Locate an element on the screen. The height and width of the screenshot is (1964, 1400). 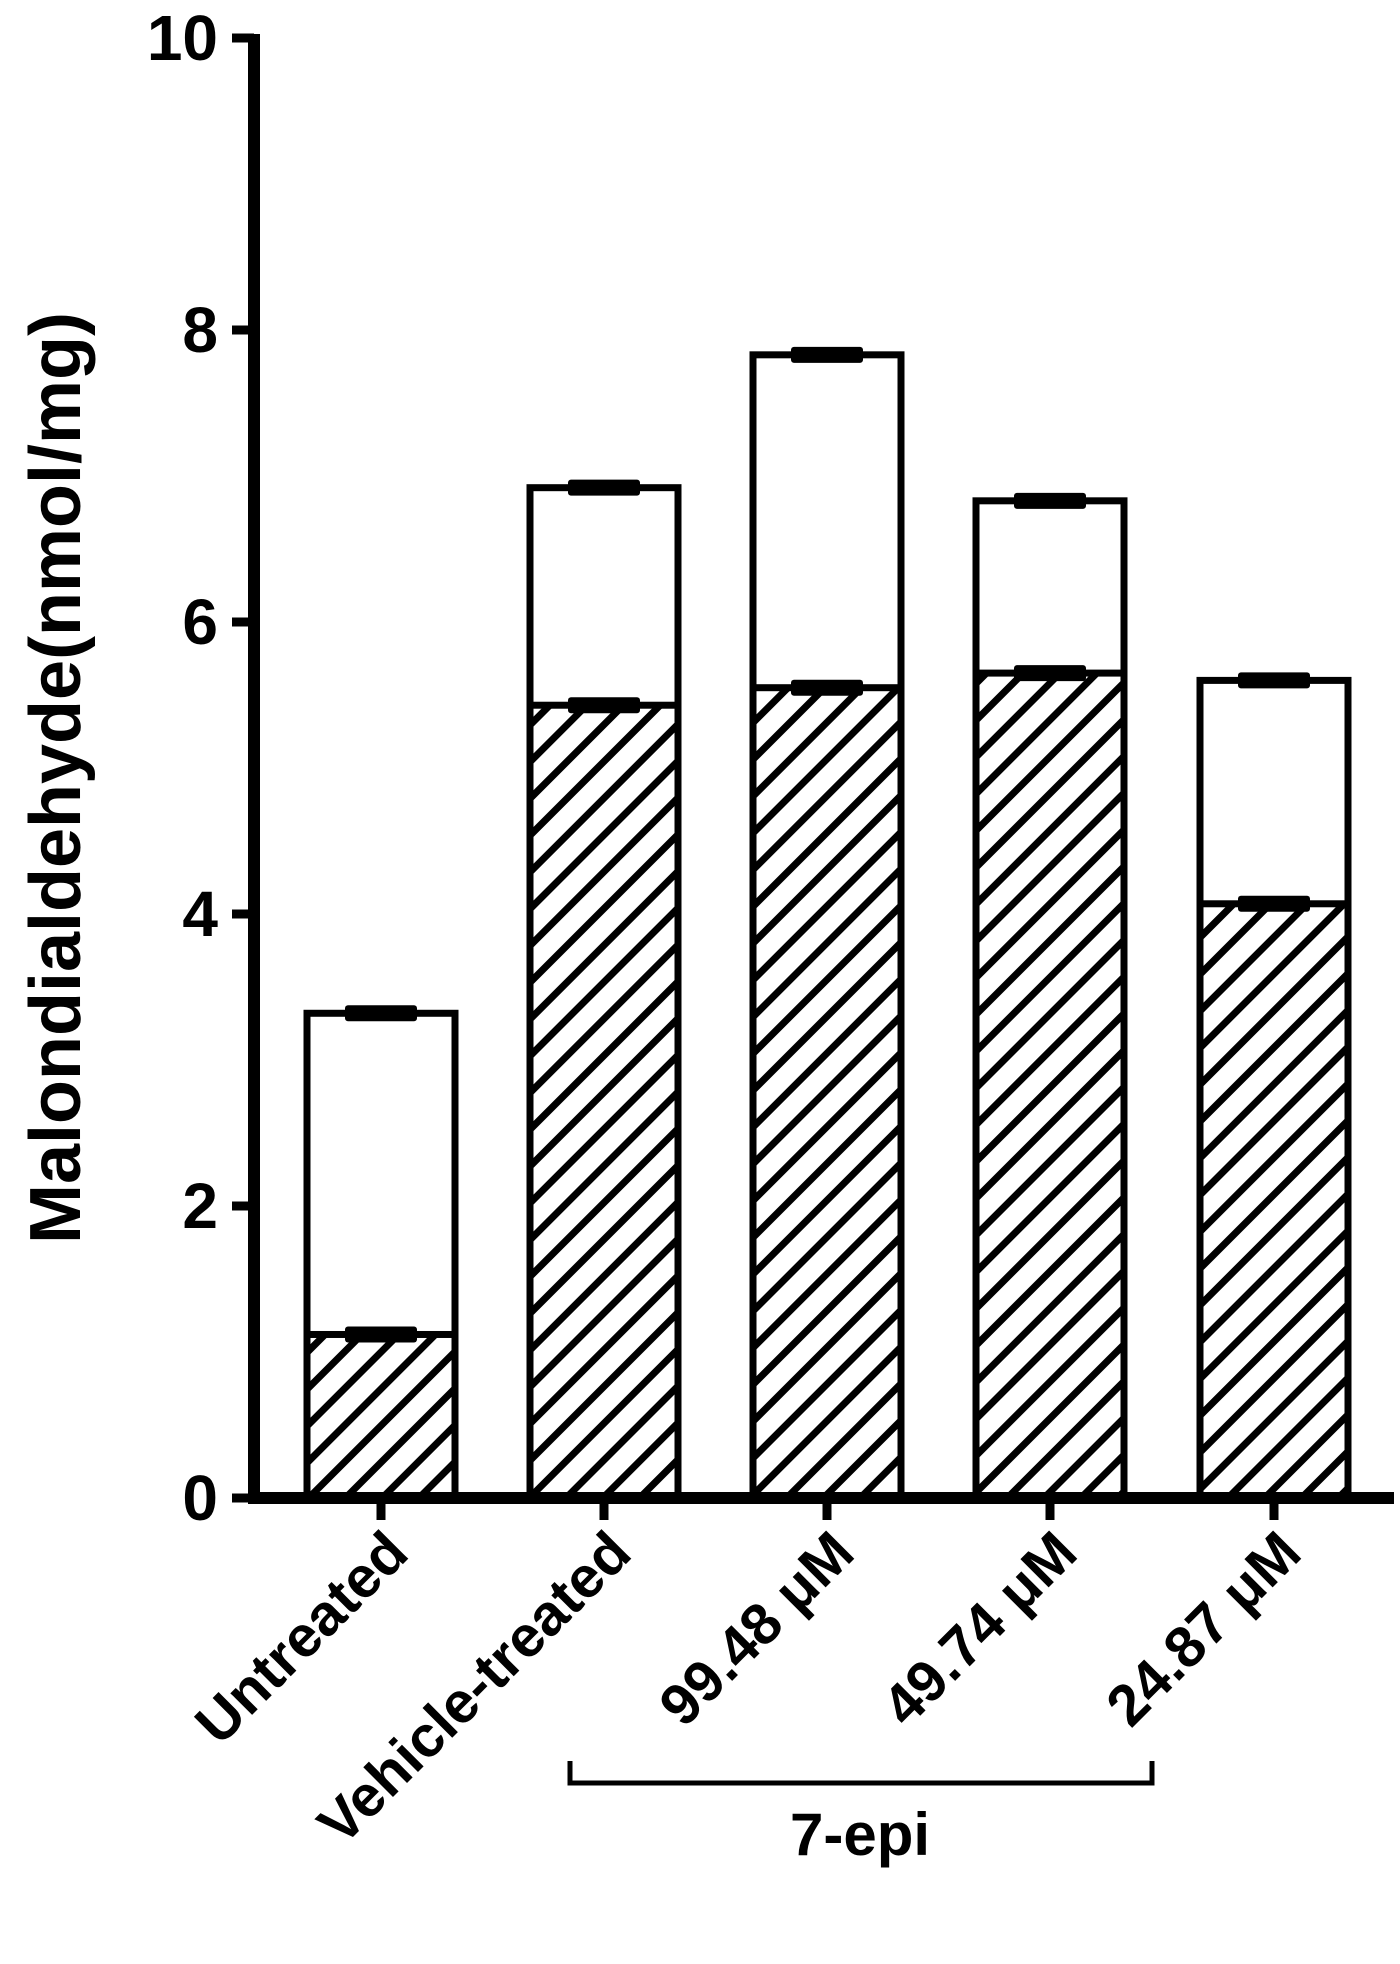
y-tick-label: 4 is located at coordinates (200, 914).